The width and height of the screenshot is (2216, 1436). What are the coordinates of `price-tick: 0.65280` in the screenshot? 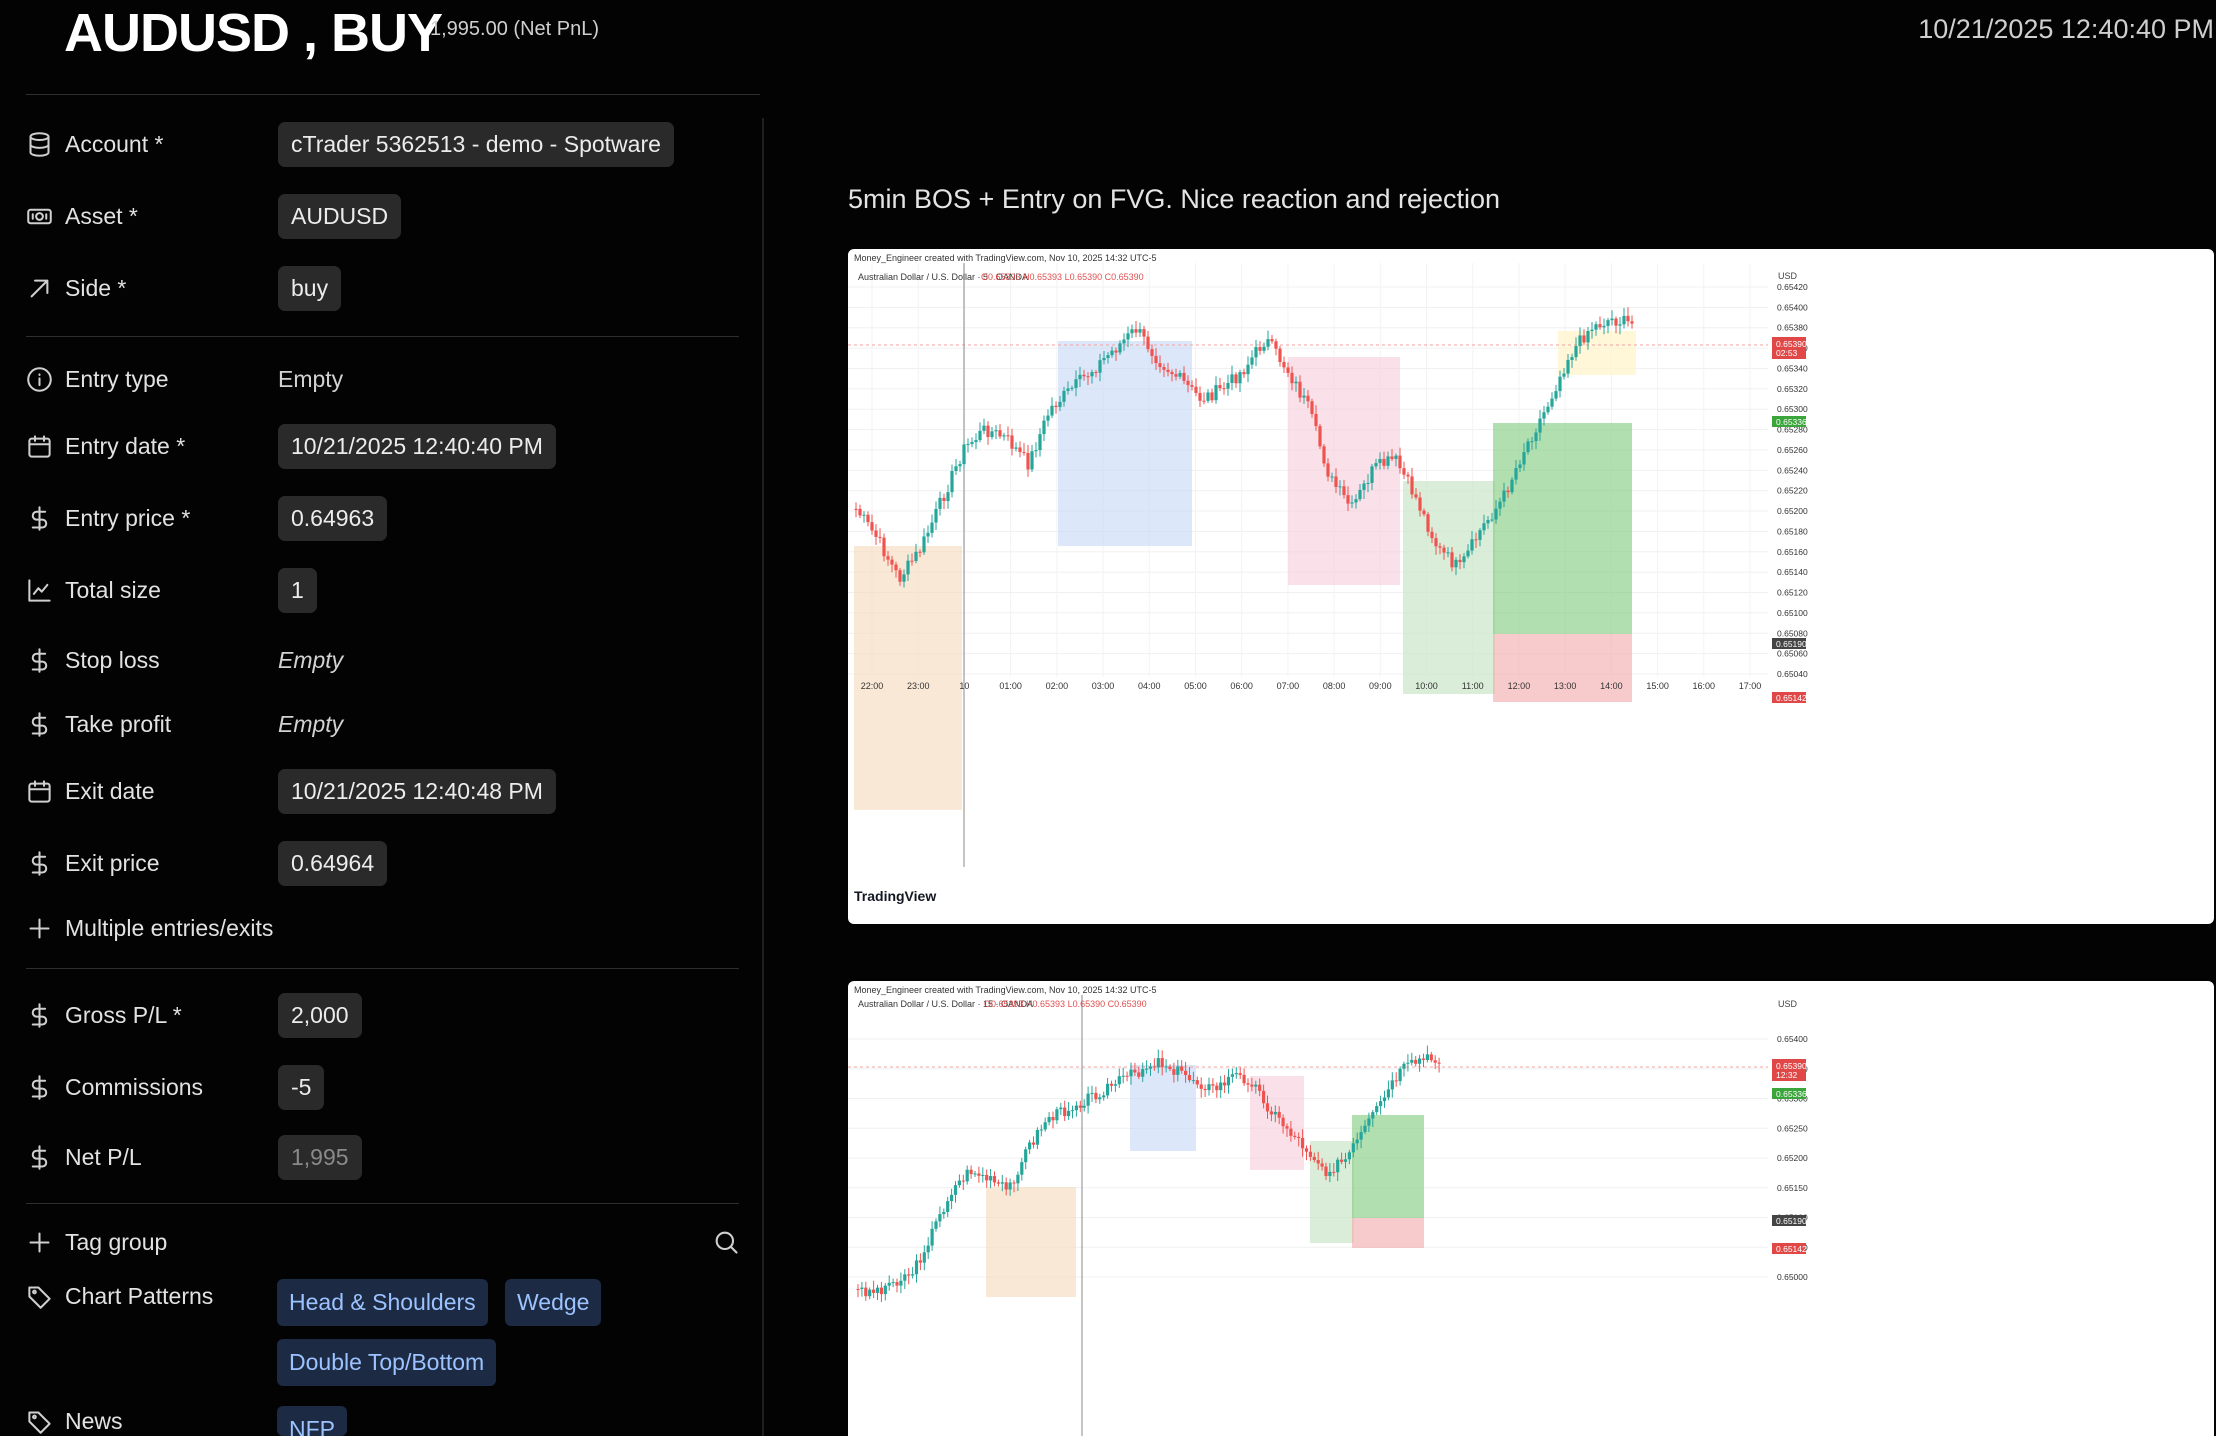 It's located at (1792, 430).